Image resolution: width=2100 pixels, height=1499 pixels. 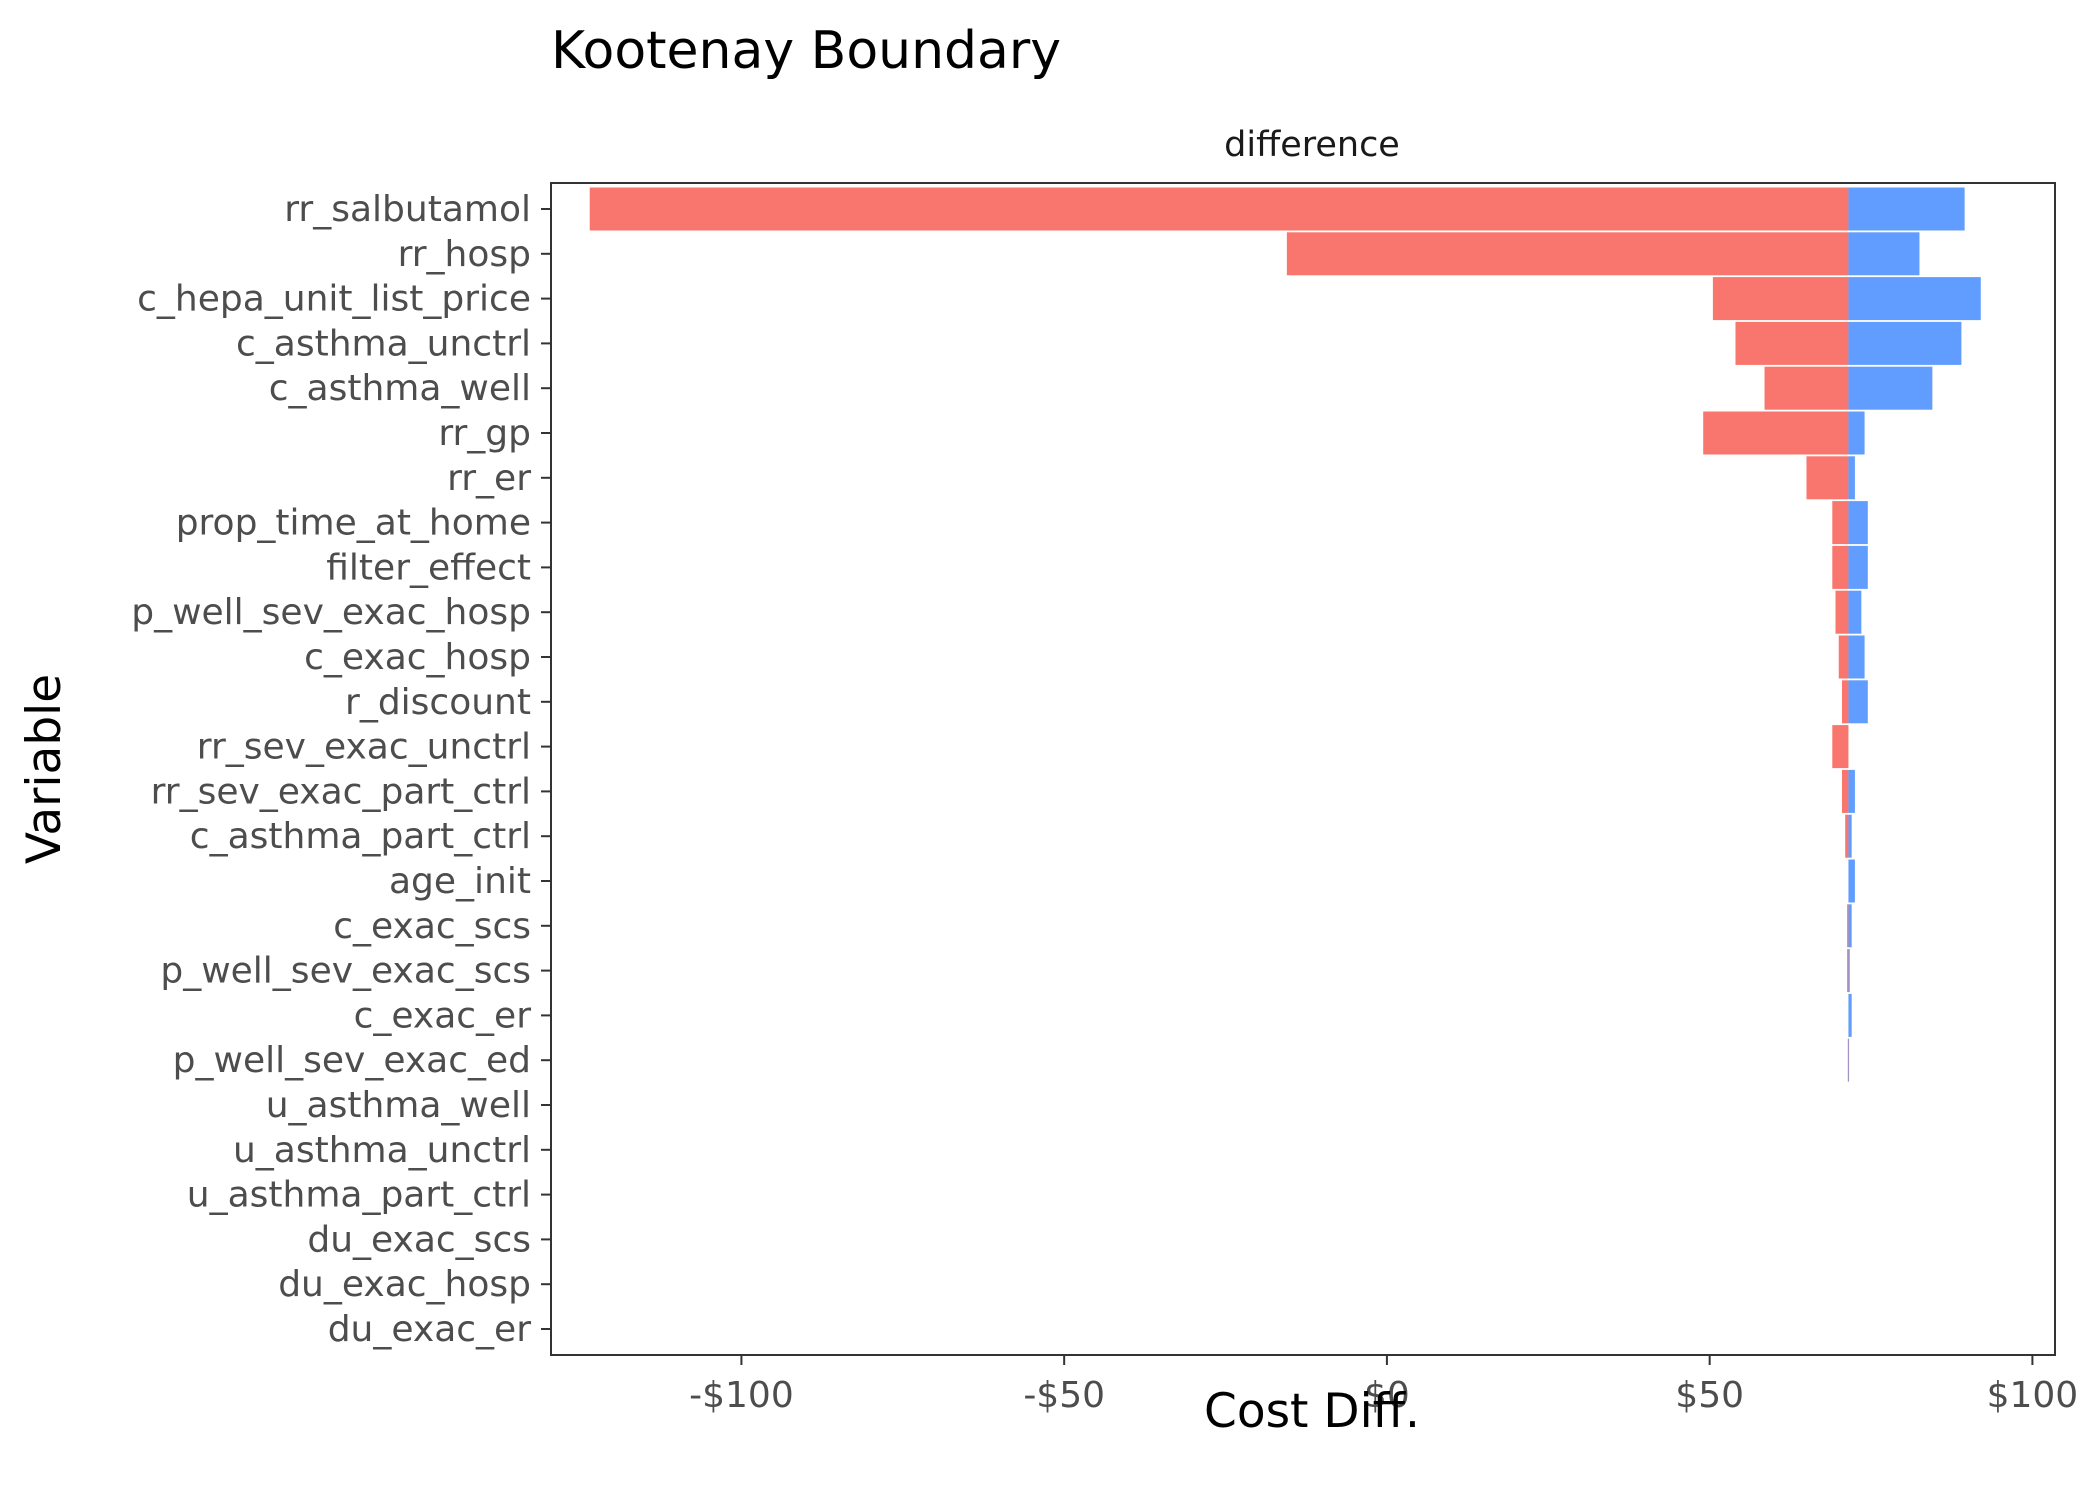 What do you see at coordinates (460, 881) in the screenshot?
I see `y-tick-label: age_init` at bounding box center [460, 881].